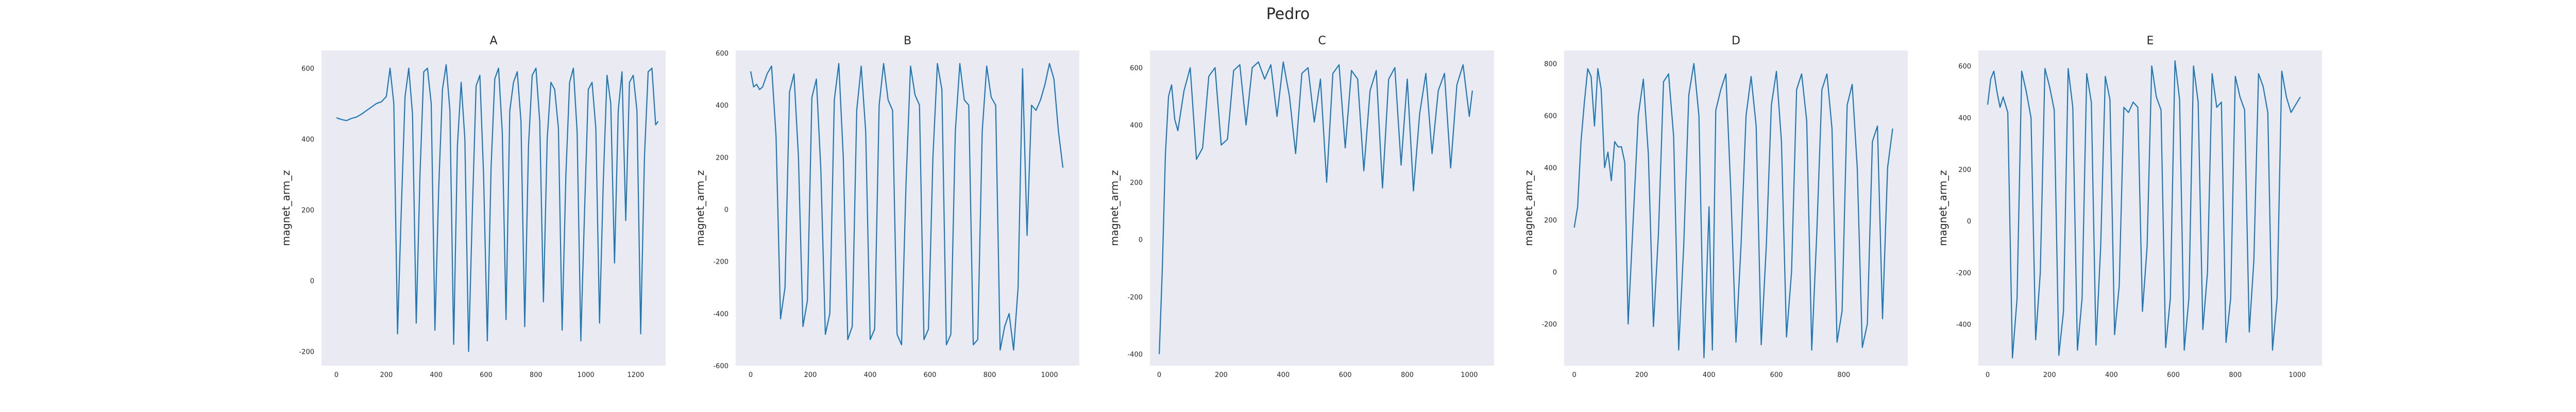 The height and width of the screenshot is (412, 2576). Describe the element at coordinates (930, 375) in the screenshot. I see `x-tick-label-b: 600` at that location.